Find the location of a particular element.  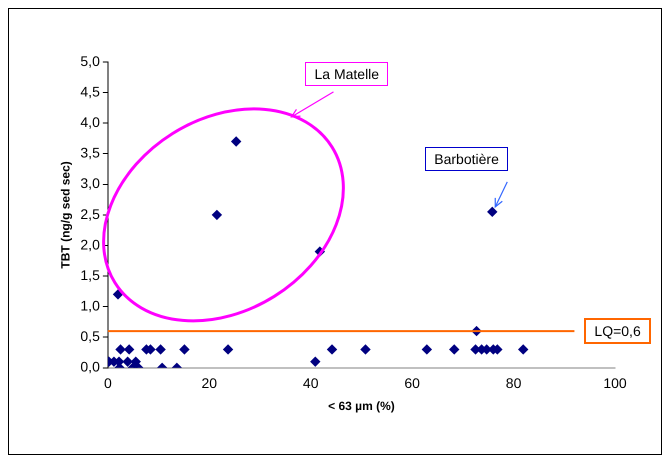

annotation: La Matelle is located at coordinates (346, 74).